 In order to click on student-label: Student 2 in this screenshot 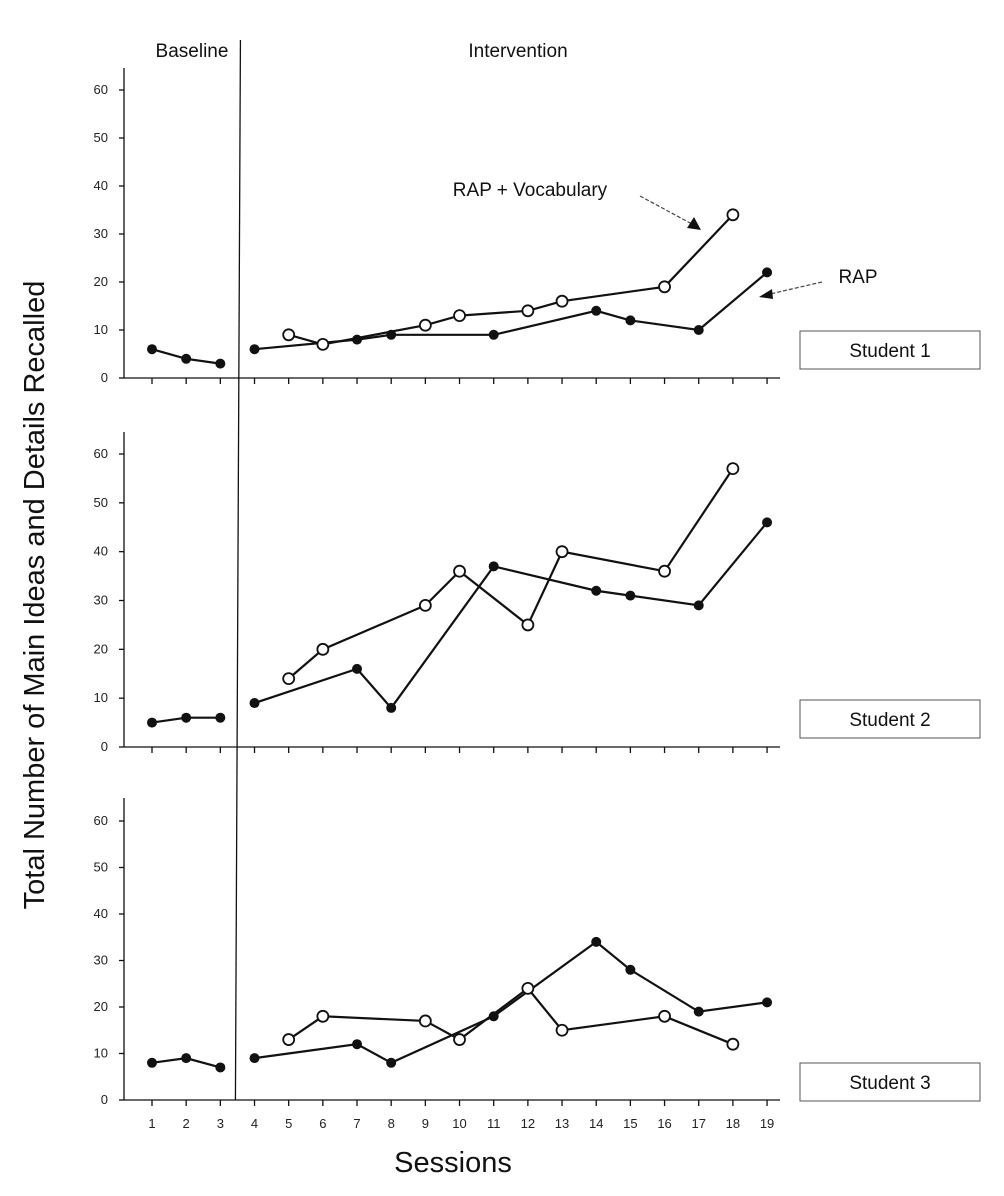, I will do `click(889, 720)`.